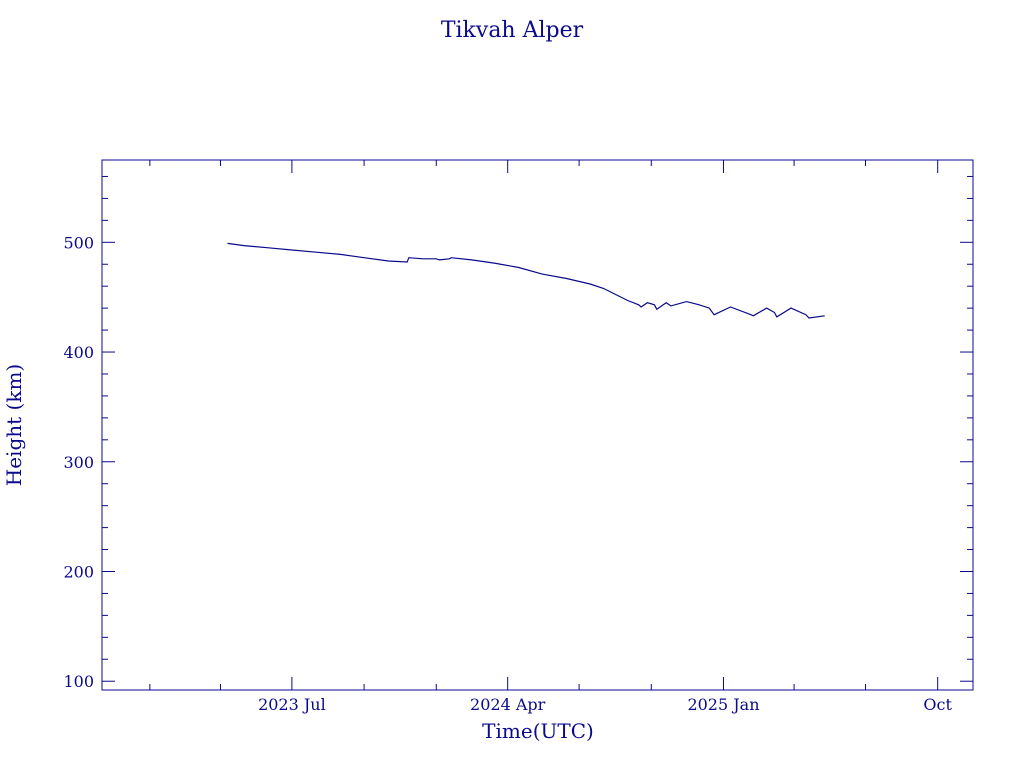  What do you see at coordinates (292, 704) in the screenshot?
I see `x-tick-label: 2023 Jul` at bounding box center [292, 704].